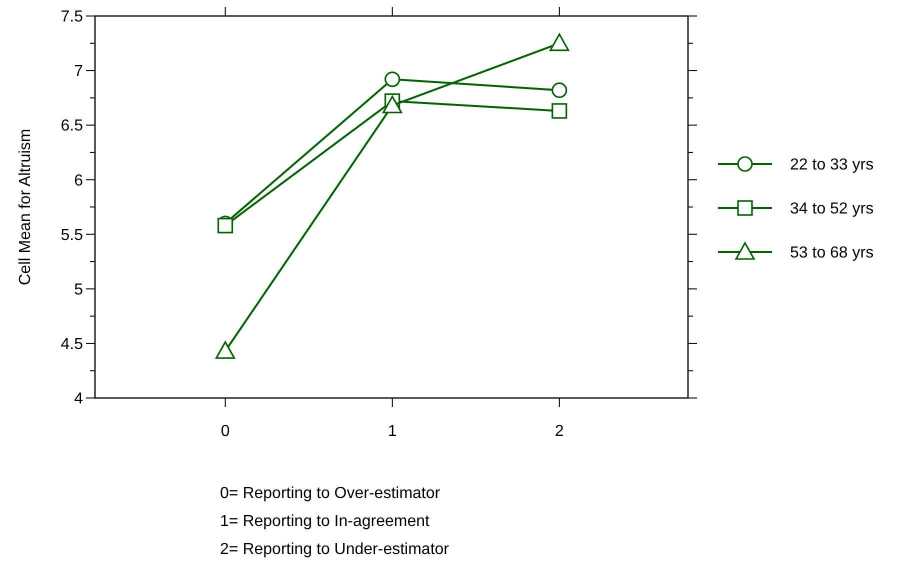 The image size is (924, 569). I want to click on y-tick-label: 4.5, so click(72, 345).